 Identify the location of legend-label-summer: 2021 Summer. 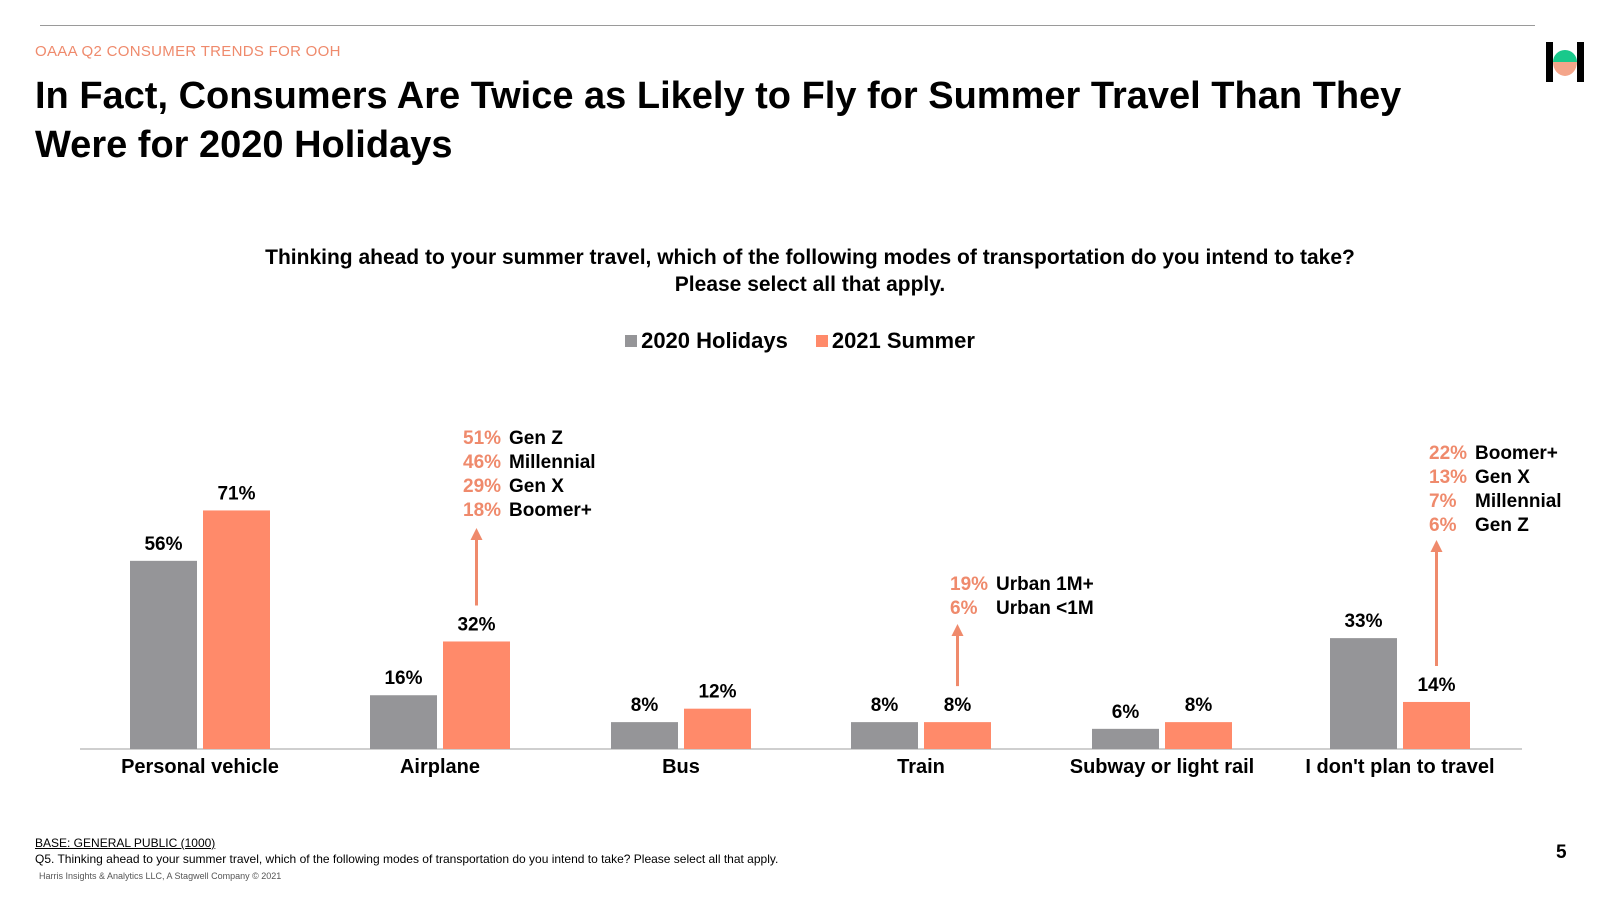
(903, 340).